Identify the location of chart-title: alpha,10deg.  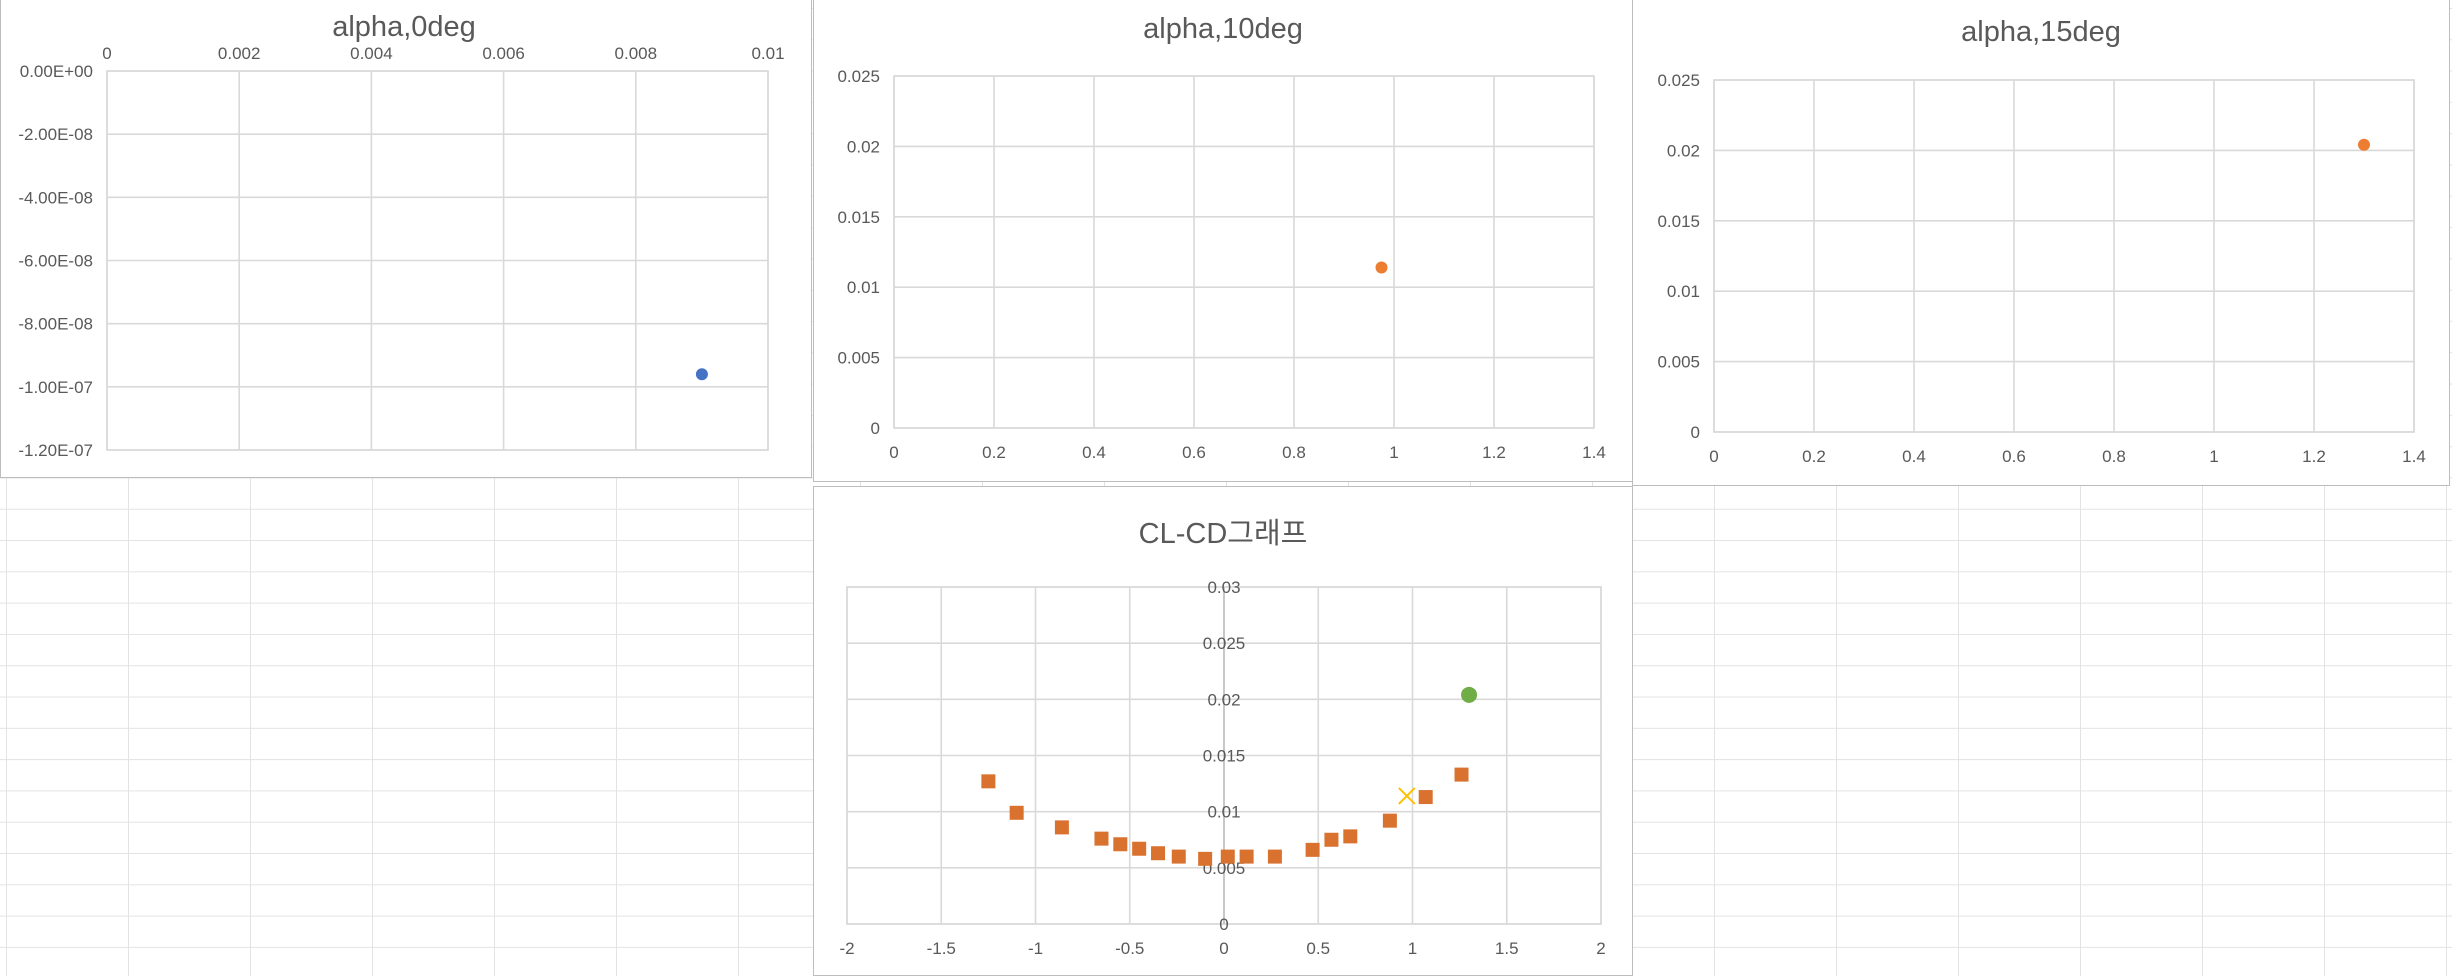
(1223, 29).